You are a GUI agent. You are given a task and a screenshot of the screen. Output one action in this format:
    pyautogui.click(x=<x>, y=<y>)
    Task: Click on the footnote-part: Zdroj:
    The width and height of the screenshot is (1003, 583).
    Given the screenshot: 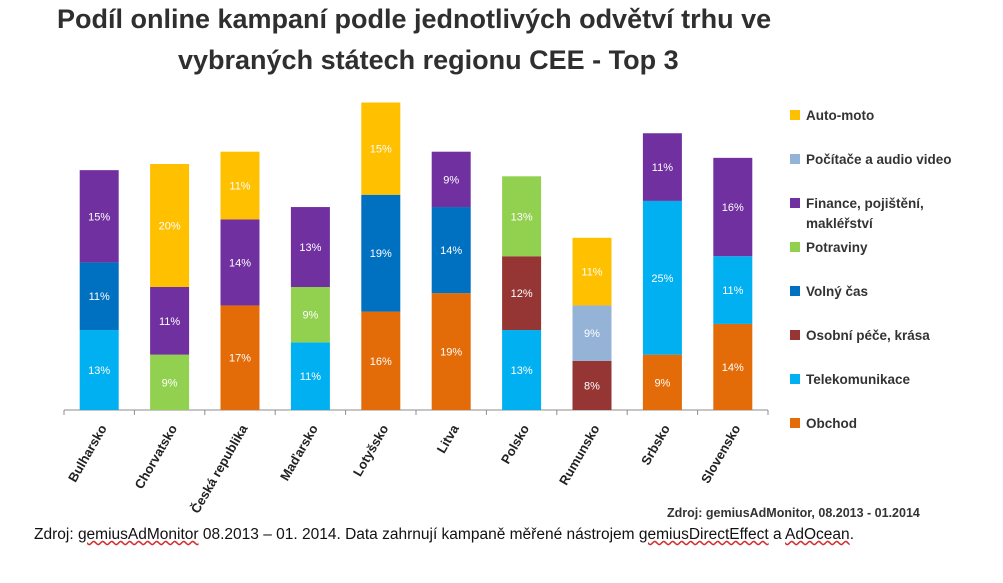 What is the action you would take?
    pyautogui.click(x=56, y=534)
    